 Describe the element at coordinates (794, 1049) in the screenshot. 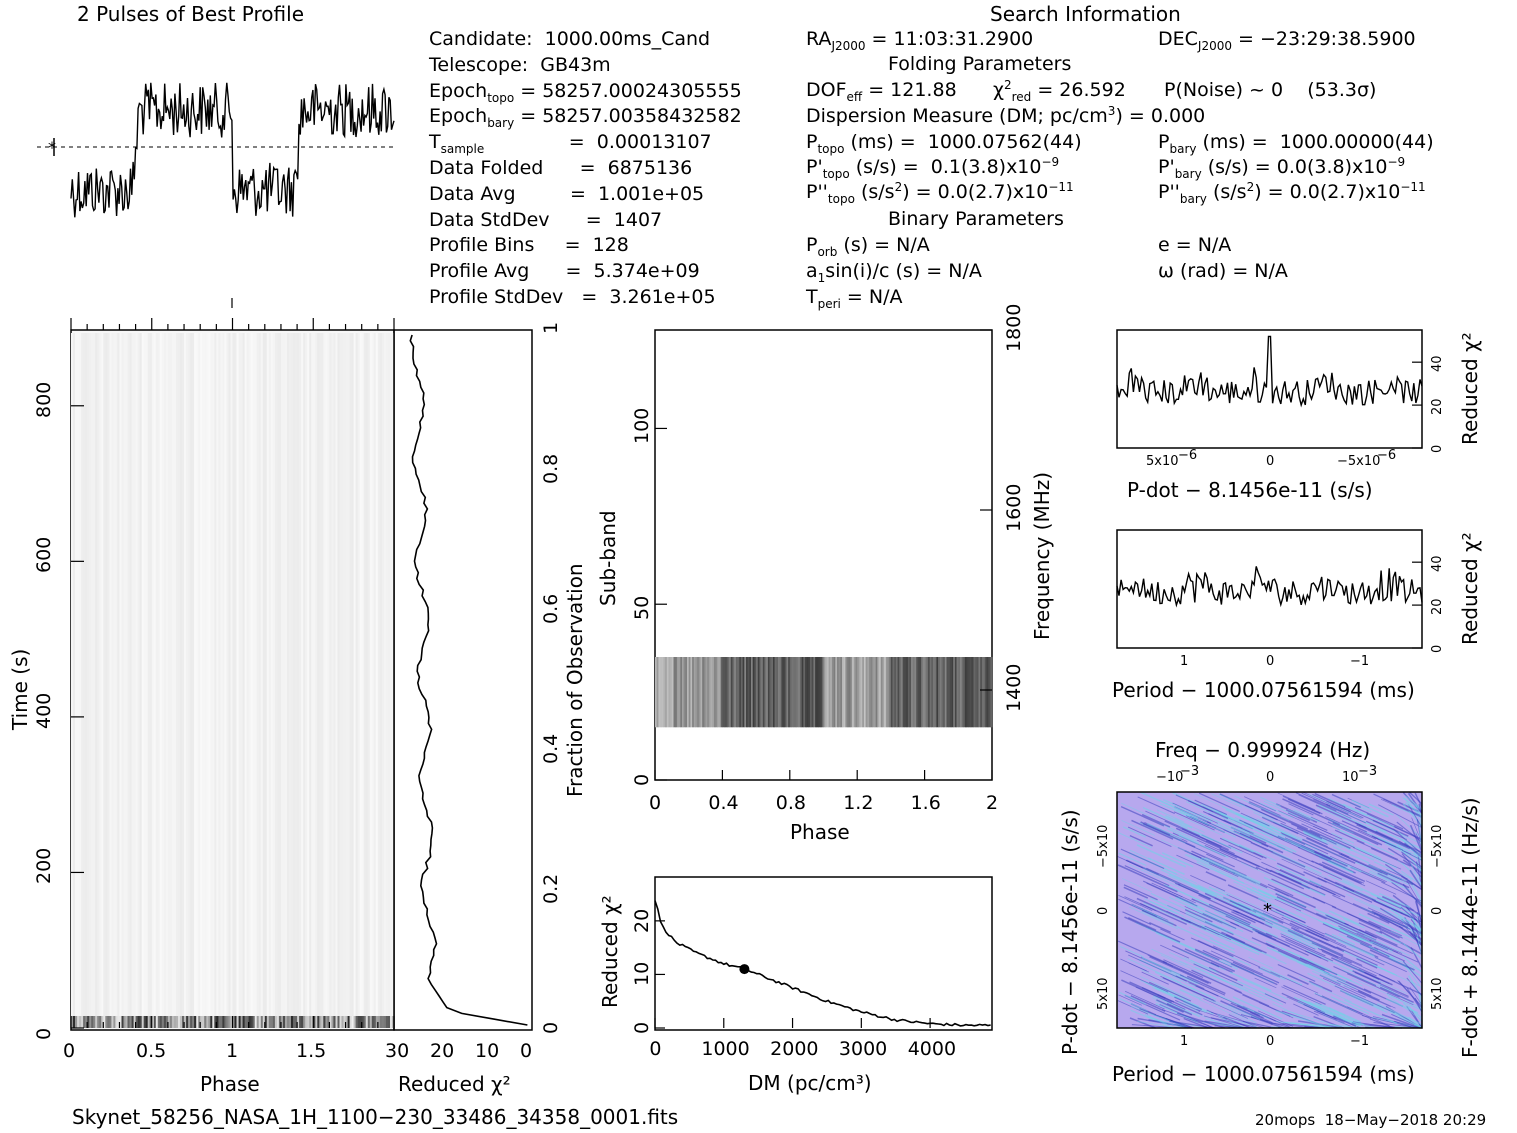

I see `tick-label: 2000` at that location.